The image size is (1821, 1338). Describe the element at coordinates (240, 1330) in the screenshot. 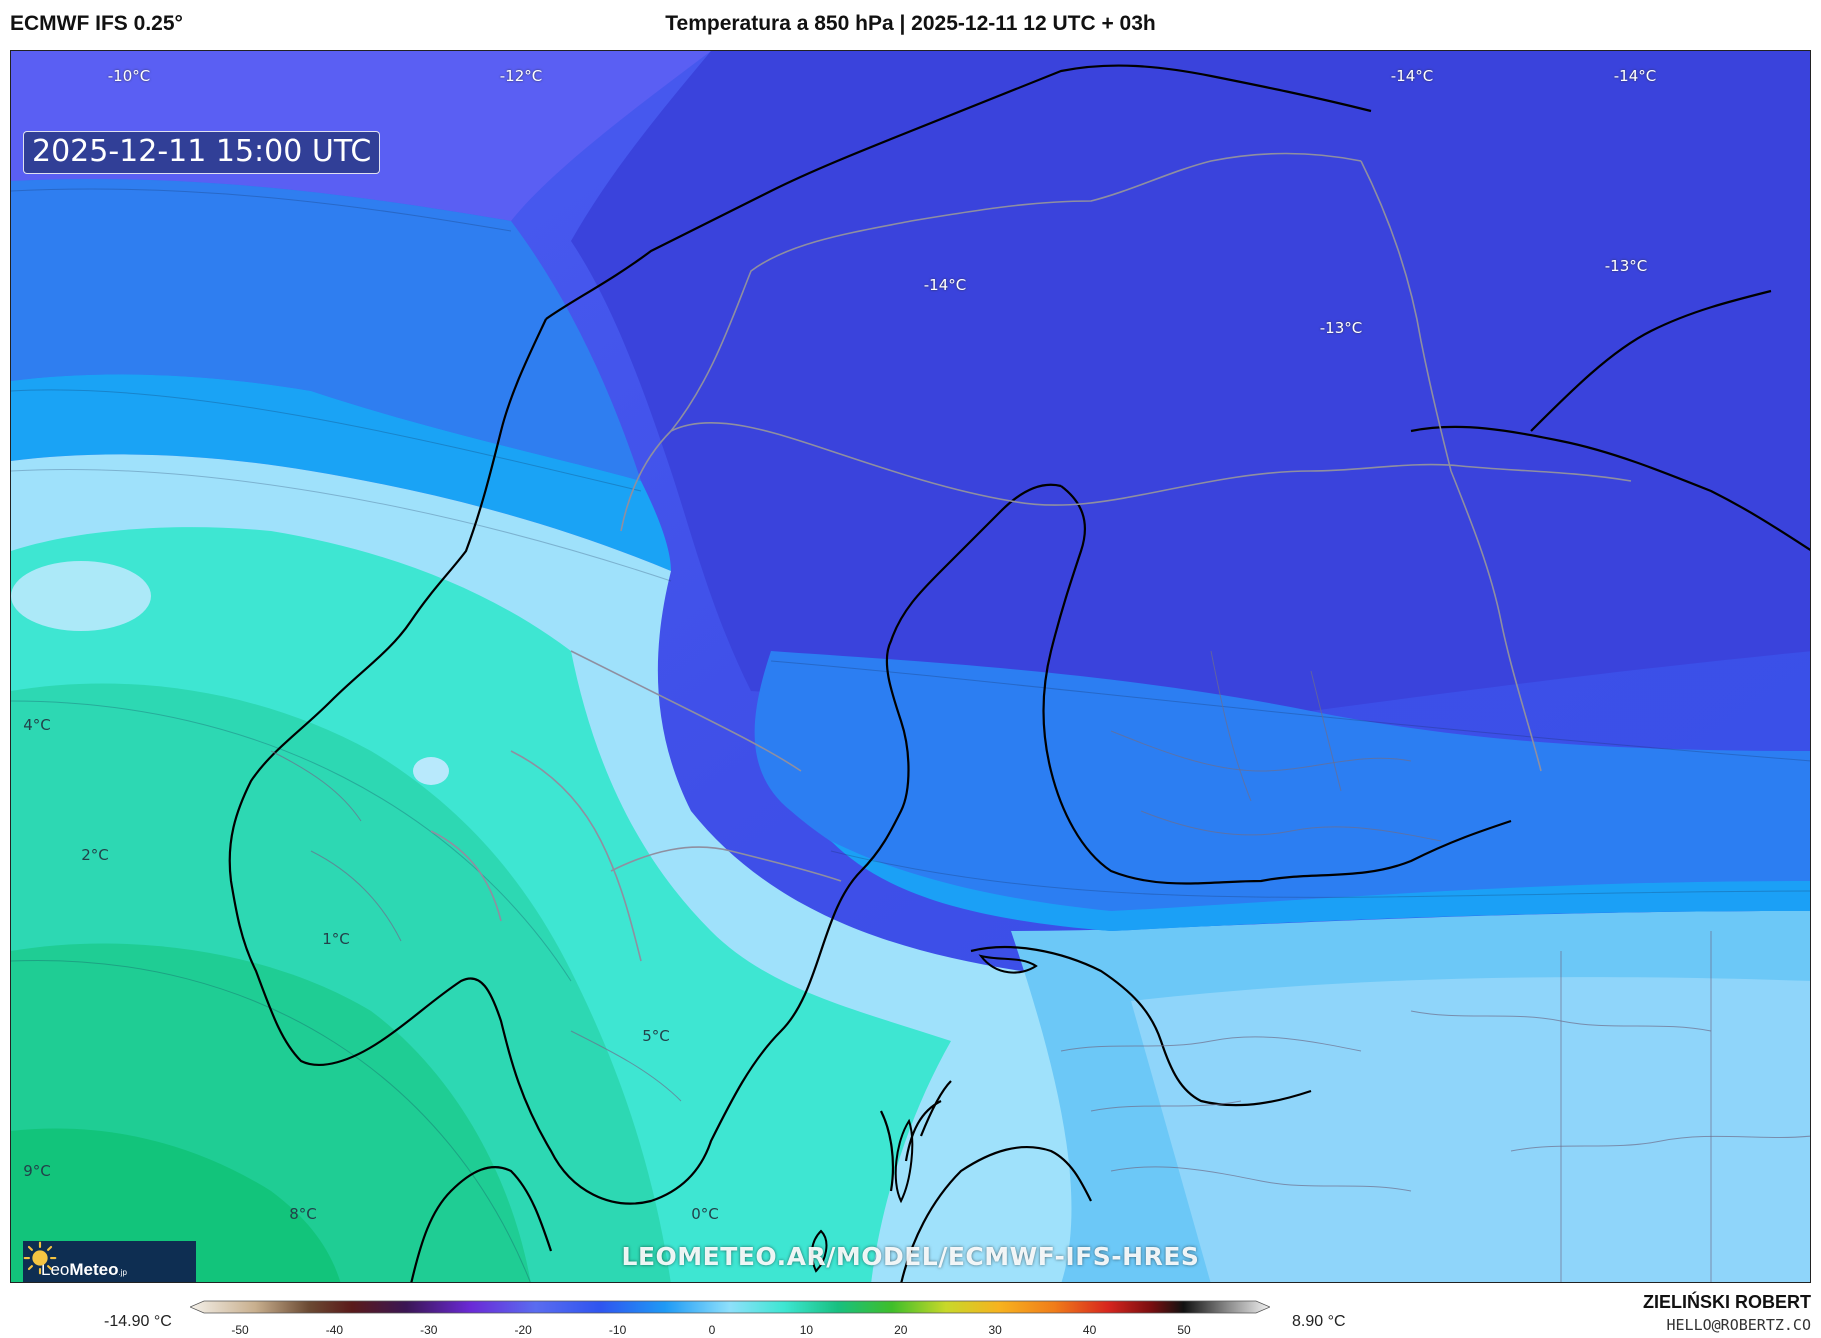

I see `colorbar-tick-label: -50` at that location.